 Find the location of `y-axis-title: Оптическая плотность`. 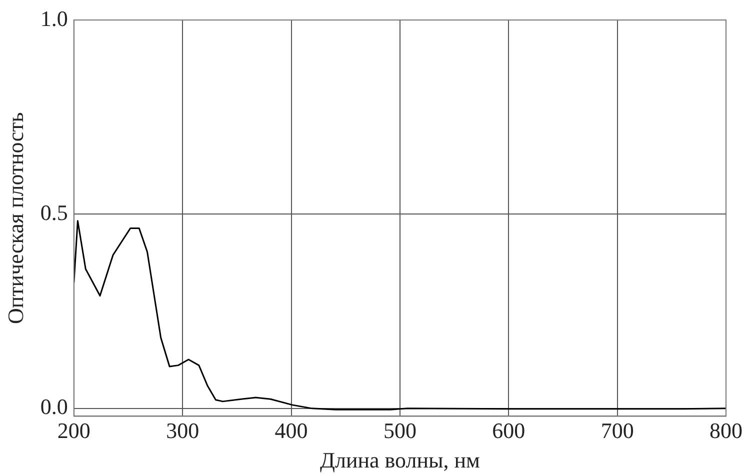

y-axis-title: Оптическая плотность is located at coordinates (15, 218).